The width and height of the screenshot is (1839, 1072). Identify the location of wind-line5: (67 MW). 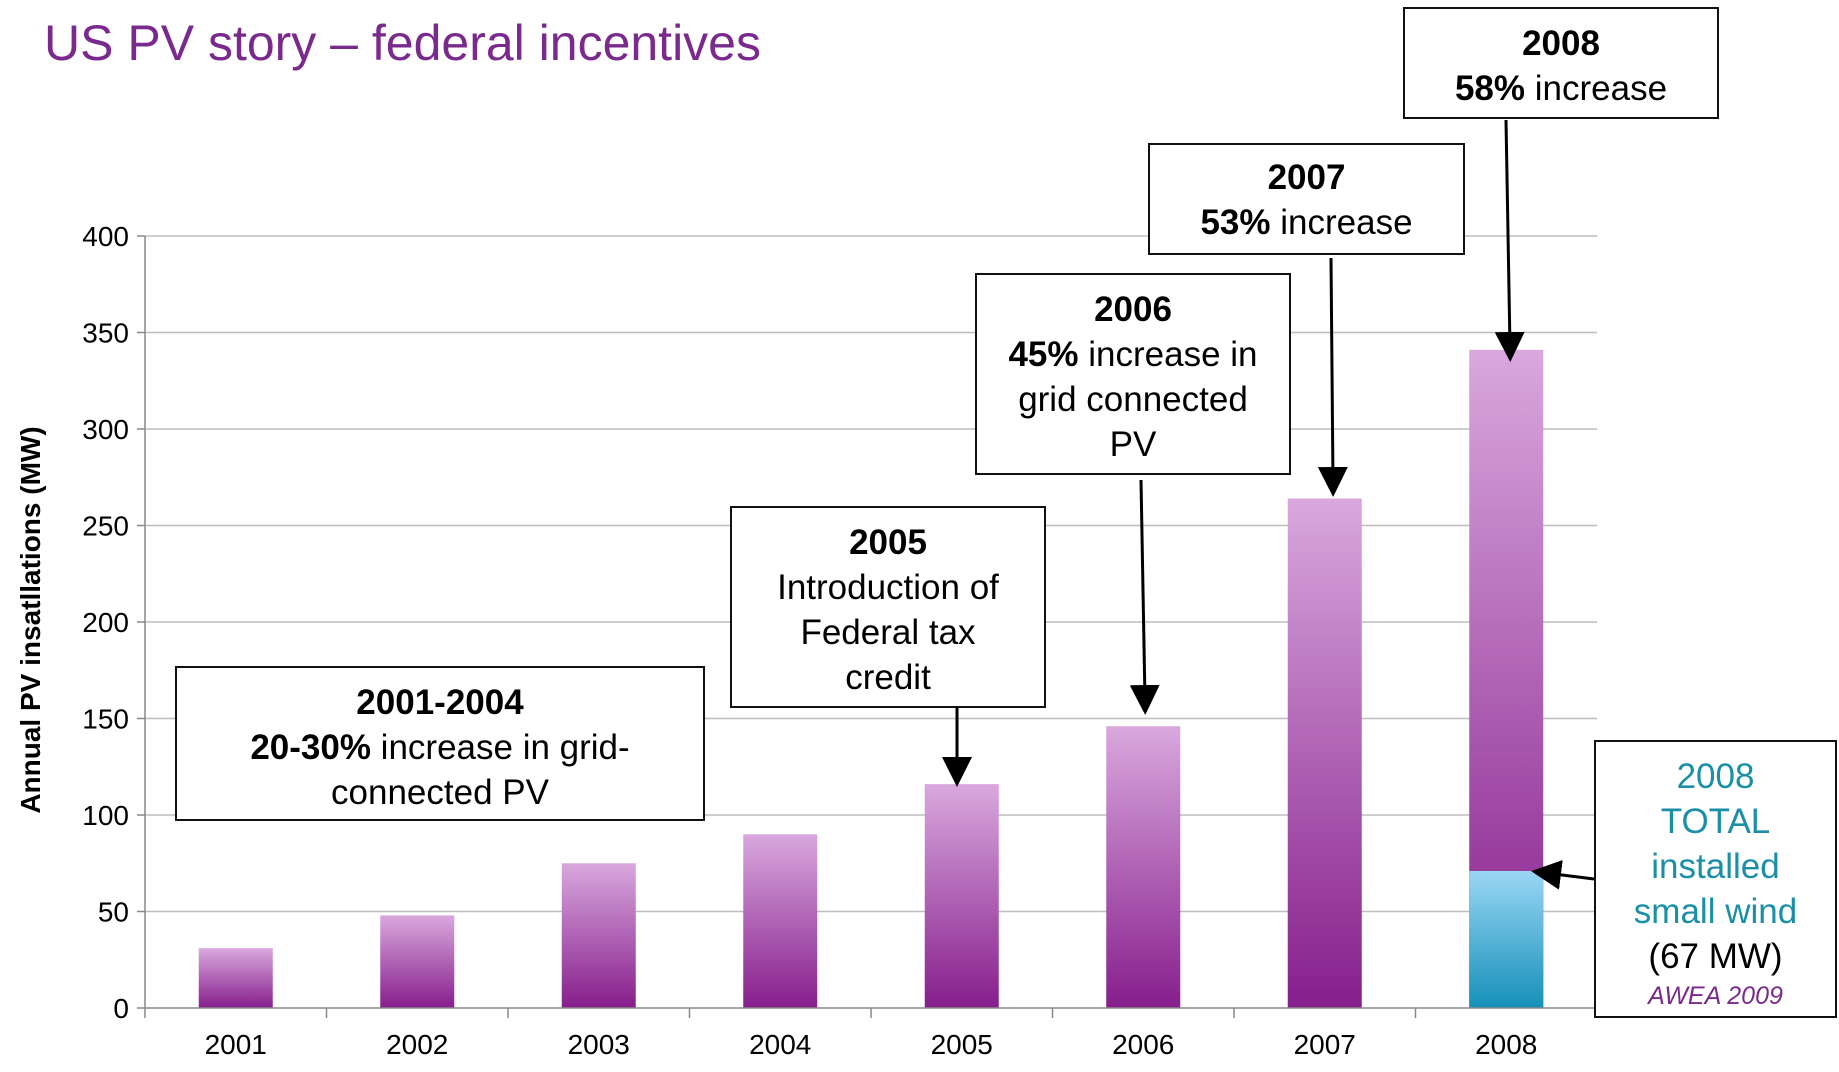
(1715, 956).